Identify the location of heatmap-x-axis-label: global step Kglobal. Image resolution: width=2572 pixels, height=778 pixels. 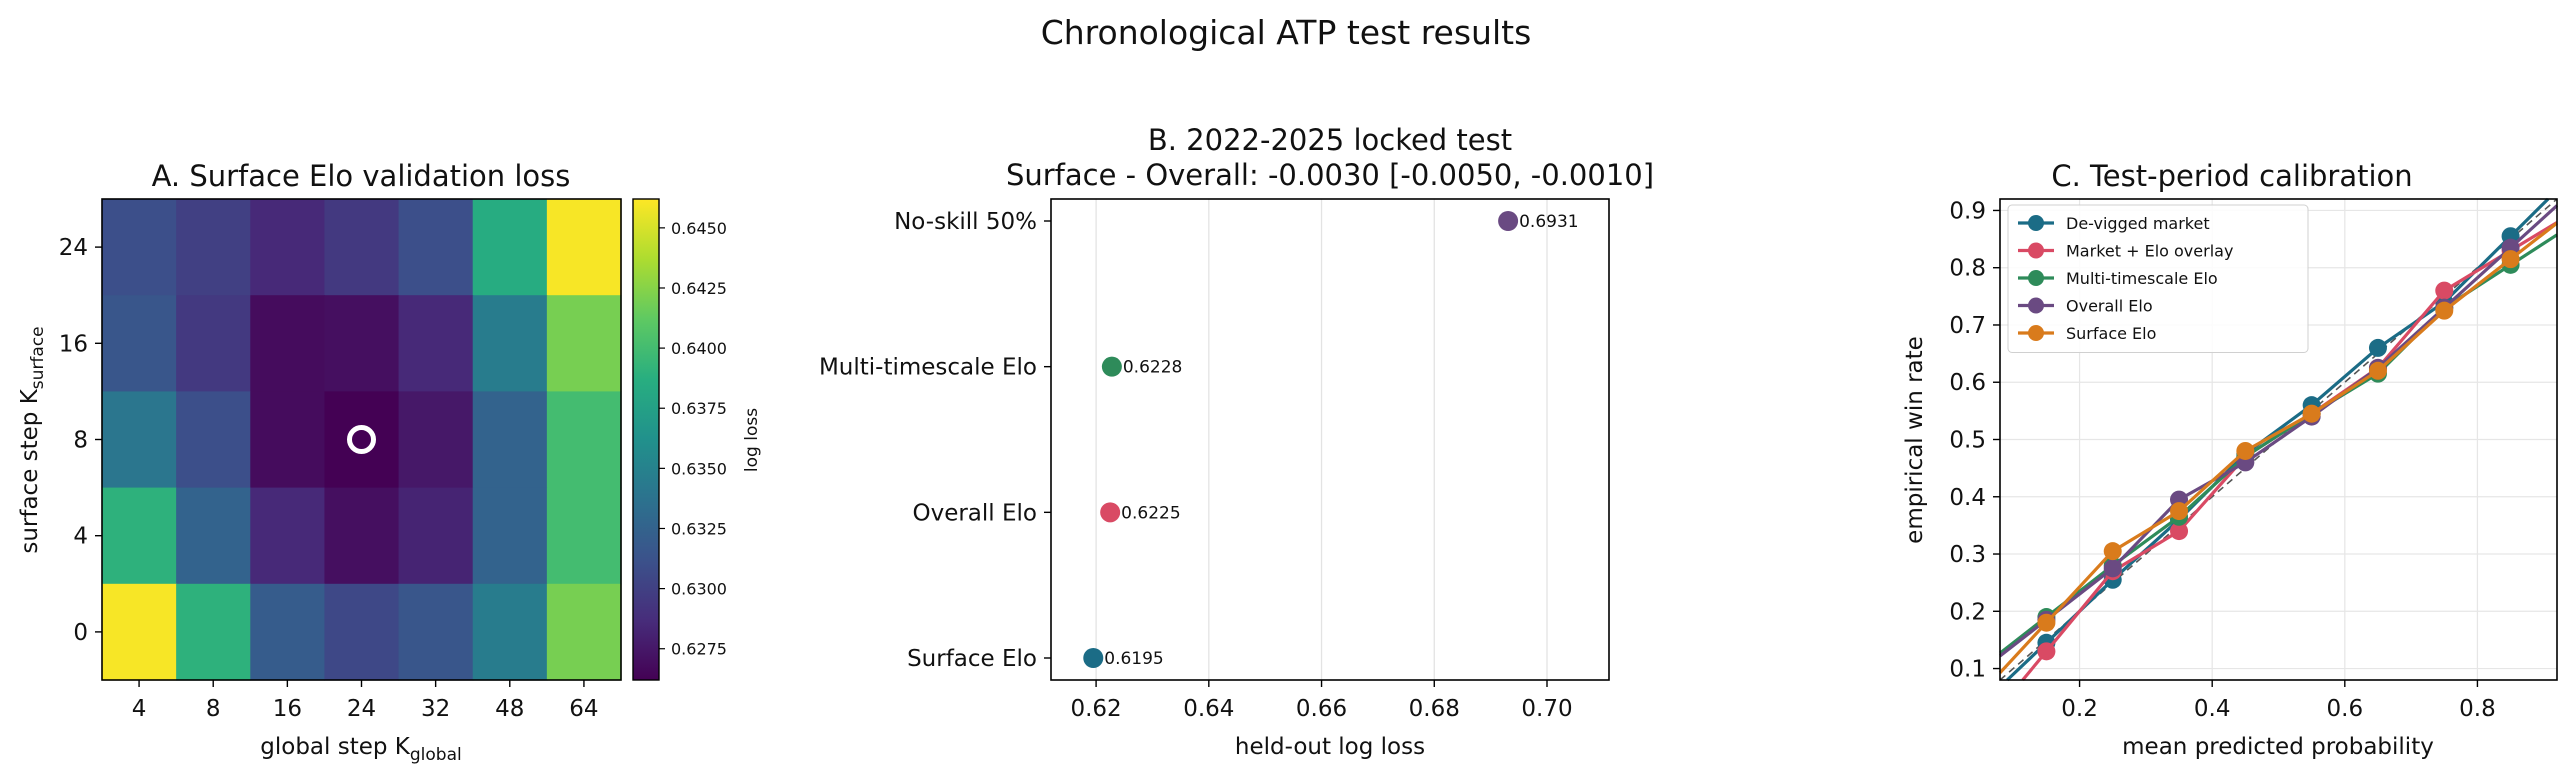
(360, 749).